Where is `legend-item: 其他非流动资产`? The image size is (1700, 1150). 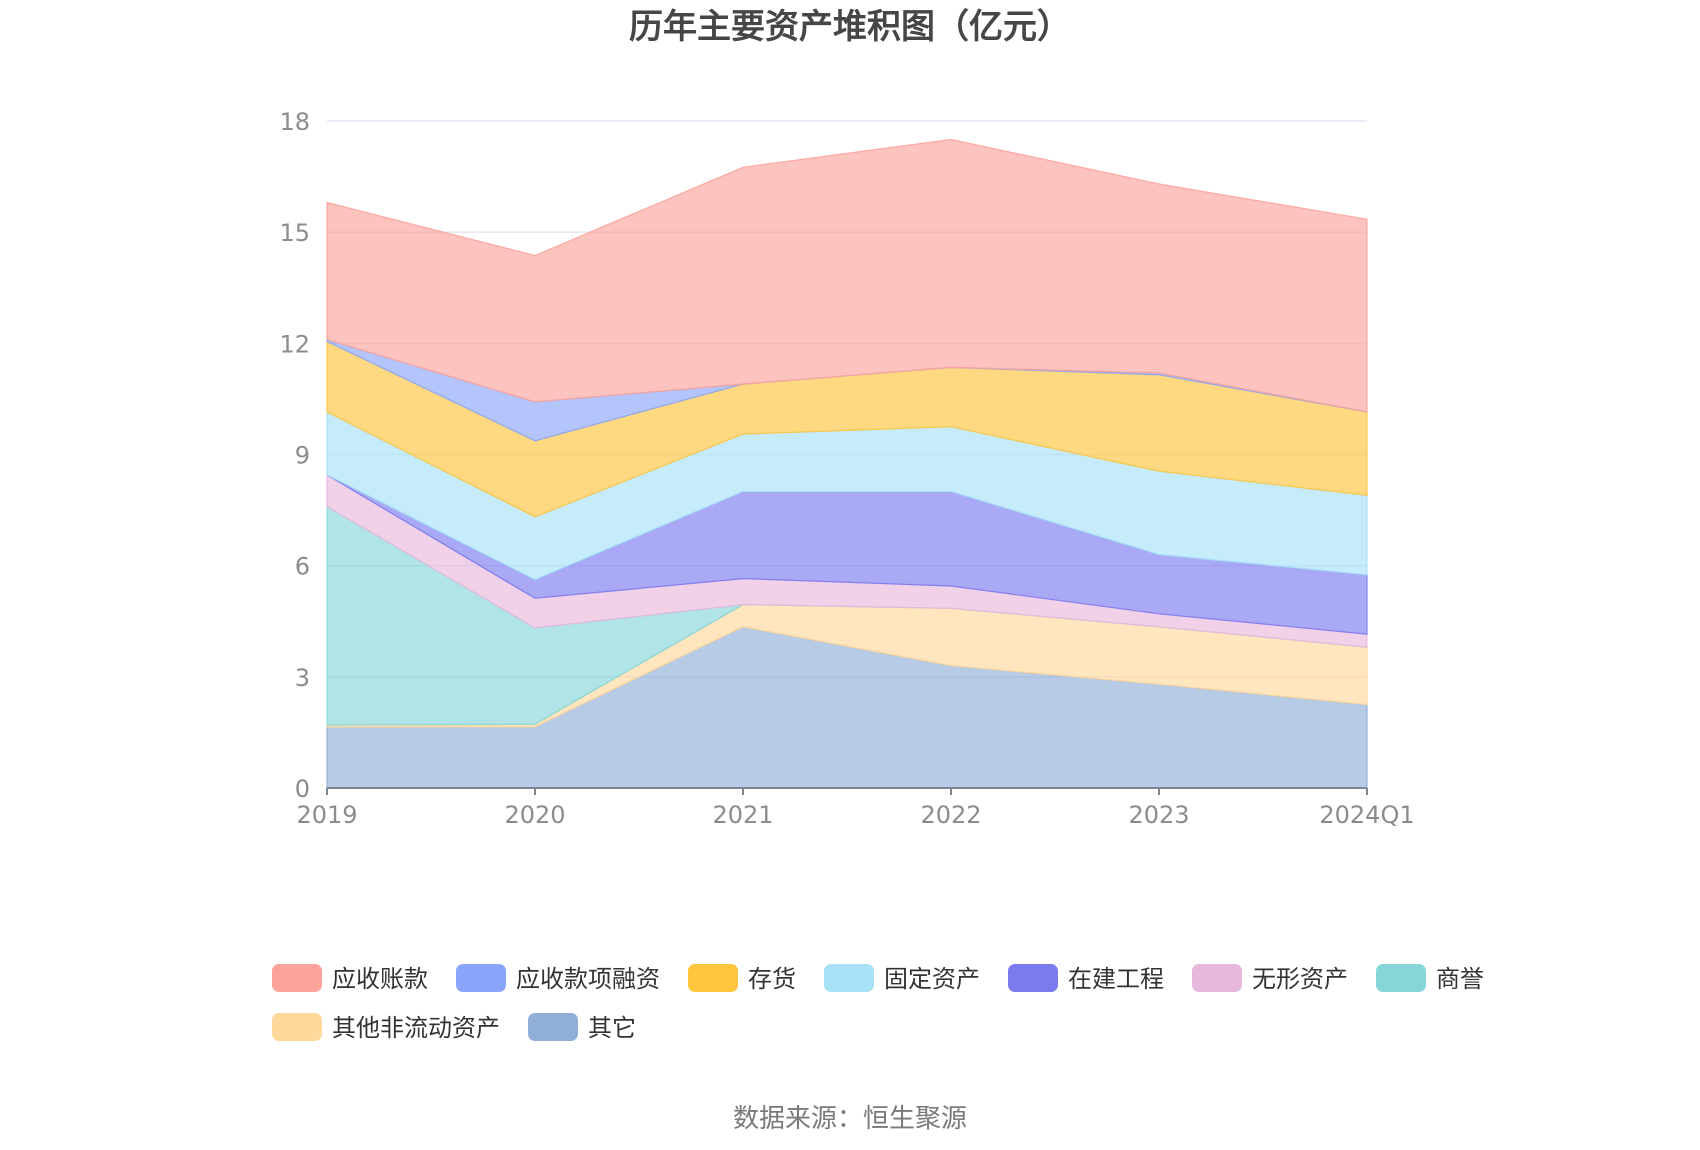
legend-item: 其他非流动资产 is located at coordinates (386, 1027).